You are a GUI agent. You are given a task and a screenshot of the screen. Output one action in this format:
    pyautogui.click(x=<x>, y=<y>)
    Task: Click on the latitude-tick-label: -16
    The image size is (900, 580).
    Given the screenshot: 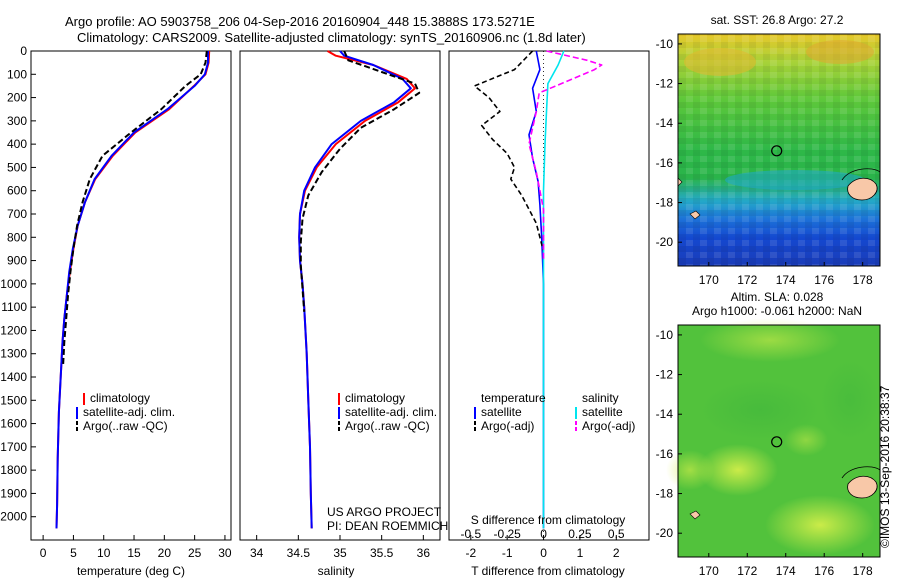 What is the action you would take?
    pyautogui.click(x=665, y=454)
    